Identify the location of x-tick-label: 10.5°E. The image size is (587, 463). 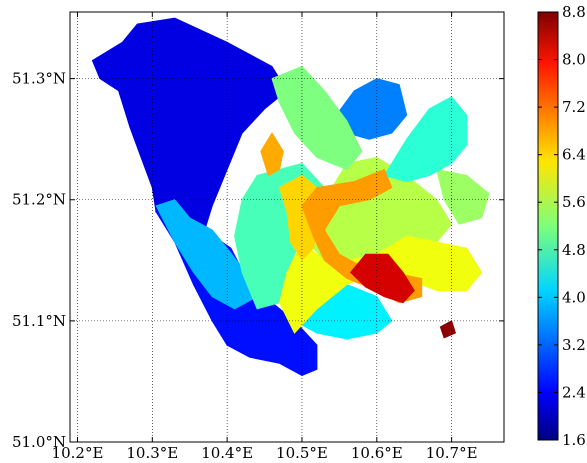
(302, 453).